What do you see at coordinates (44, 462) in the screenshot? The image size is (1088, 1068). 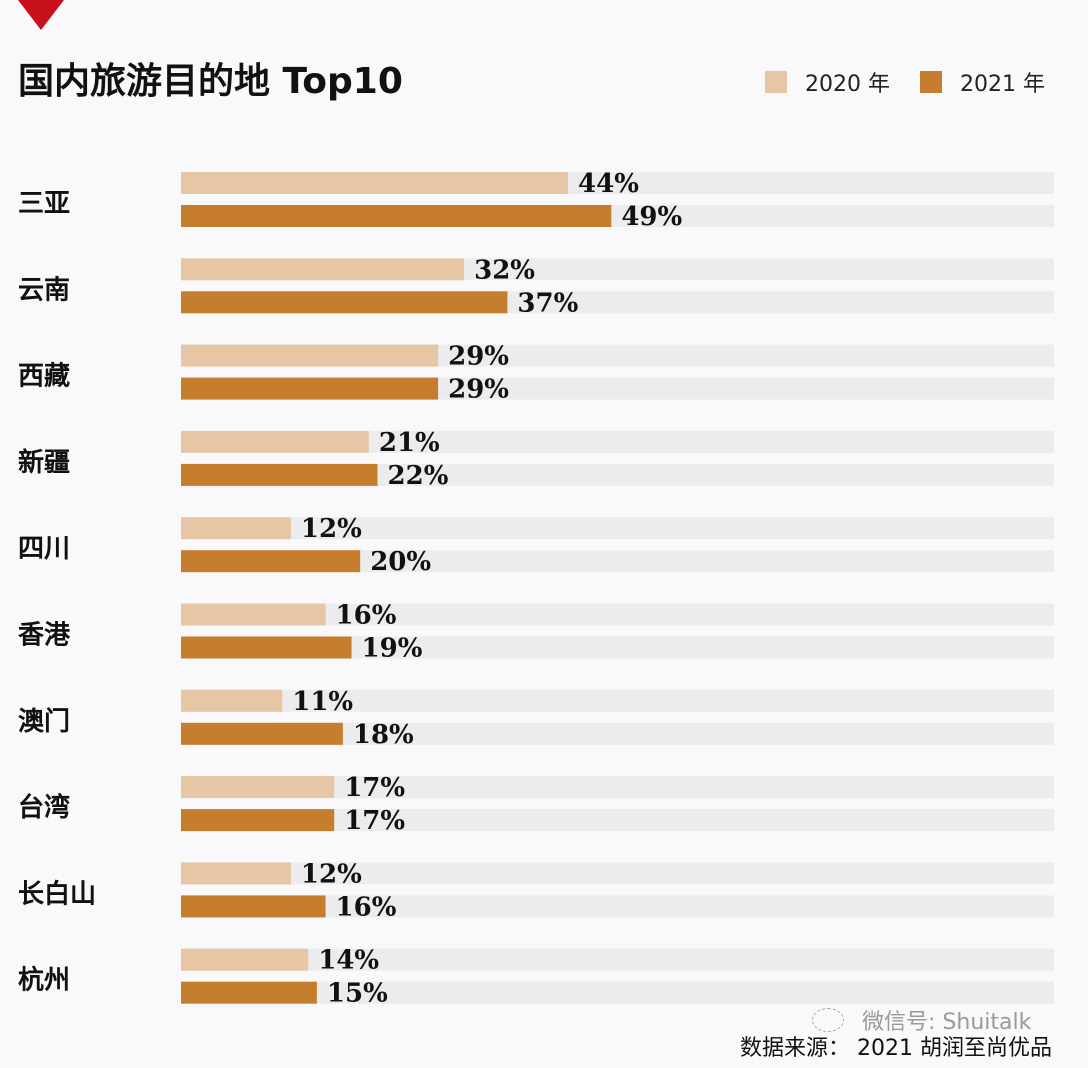 I see `category-label: 新疆` at bounding box center [44, 462].